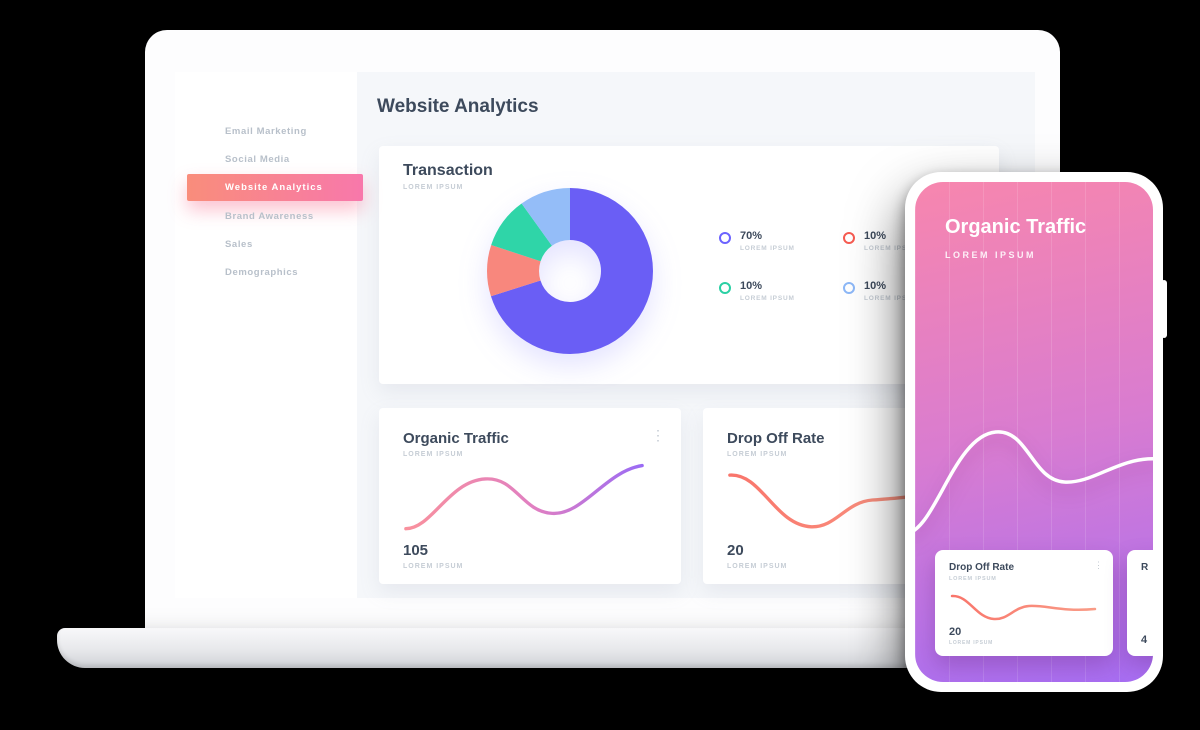 The image size is (1200, 730). I want to click on legend-item-teal: 10% LOREM IPSUM, so click(781, 291).